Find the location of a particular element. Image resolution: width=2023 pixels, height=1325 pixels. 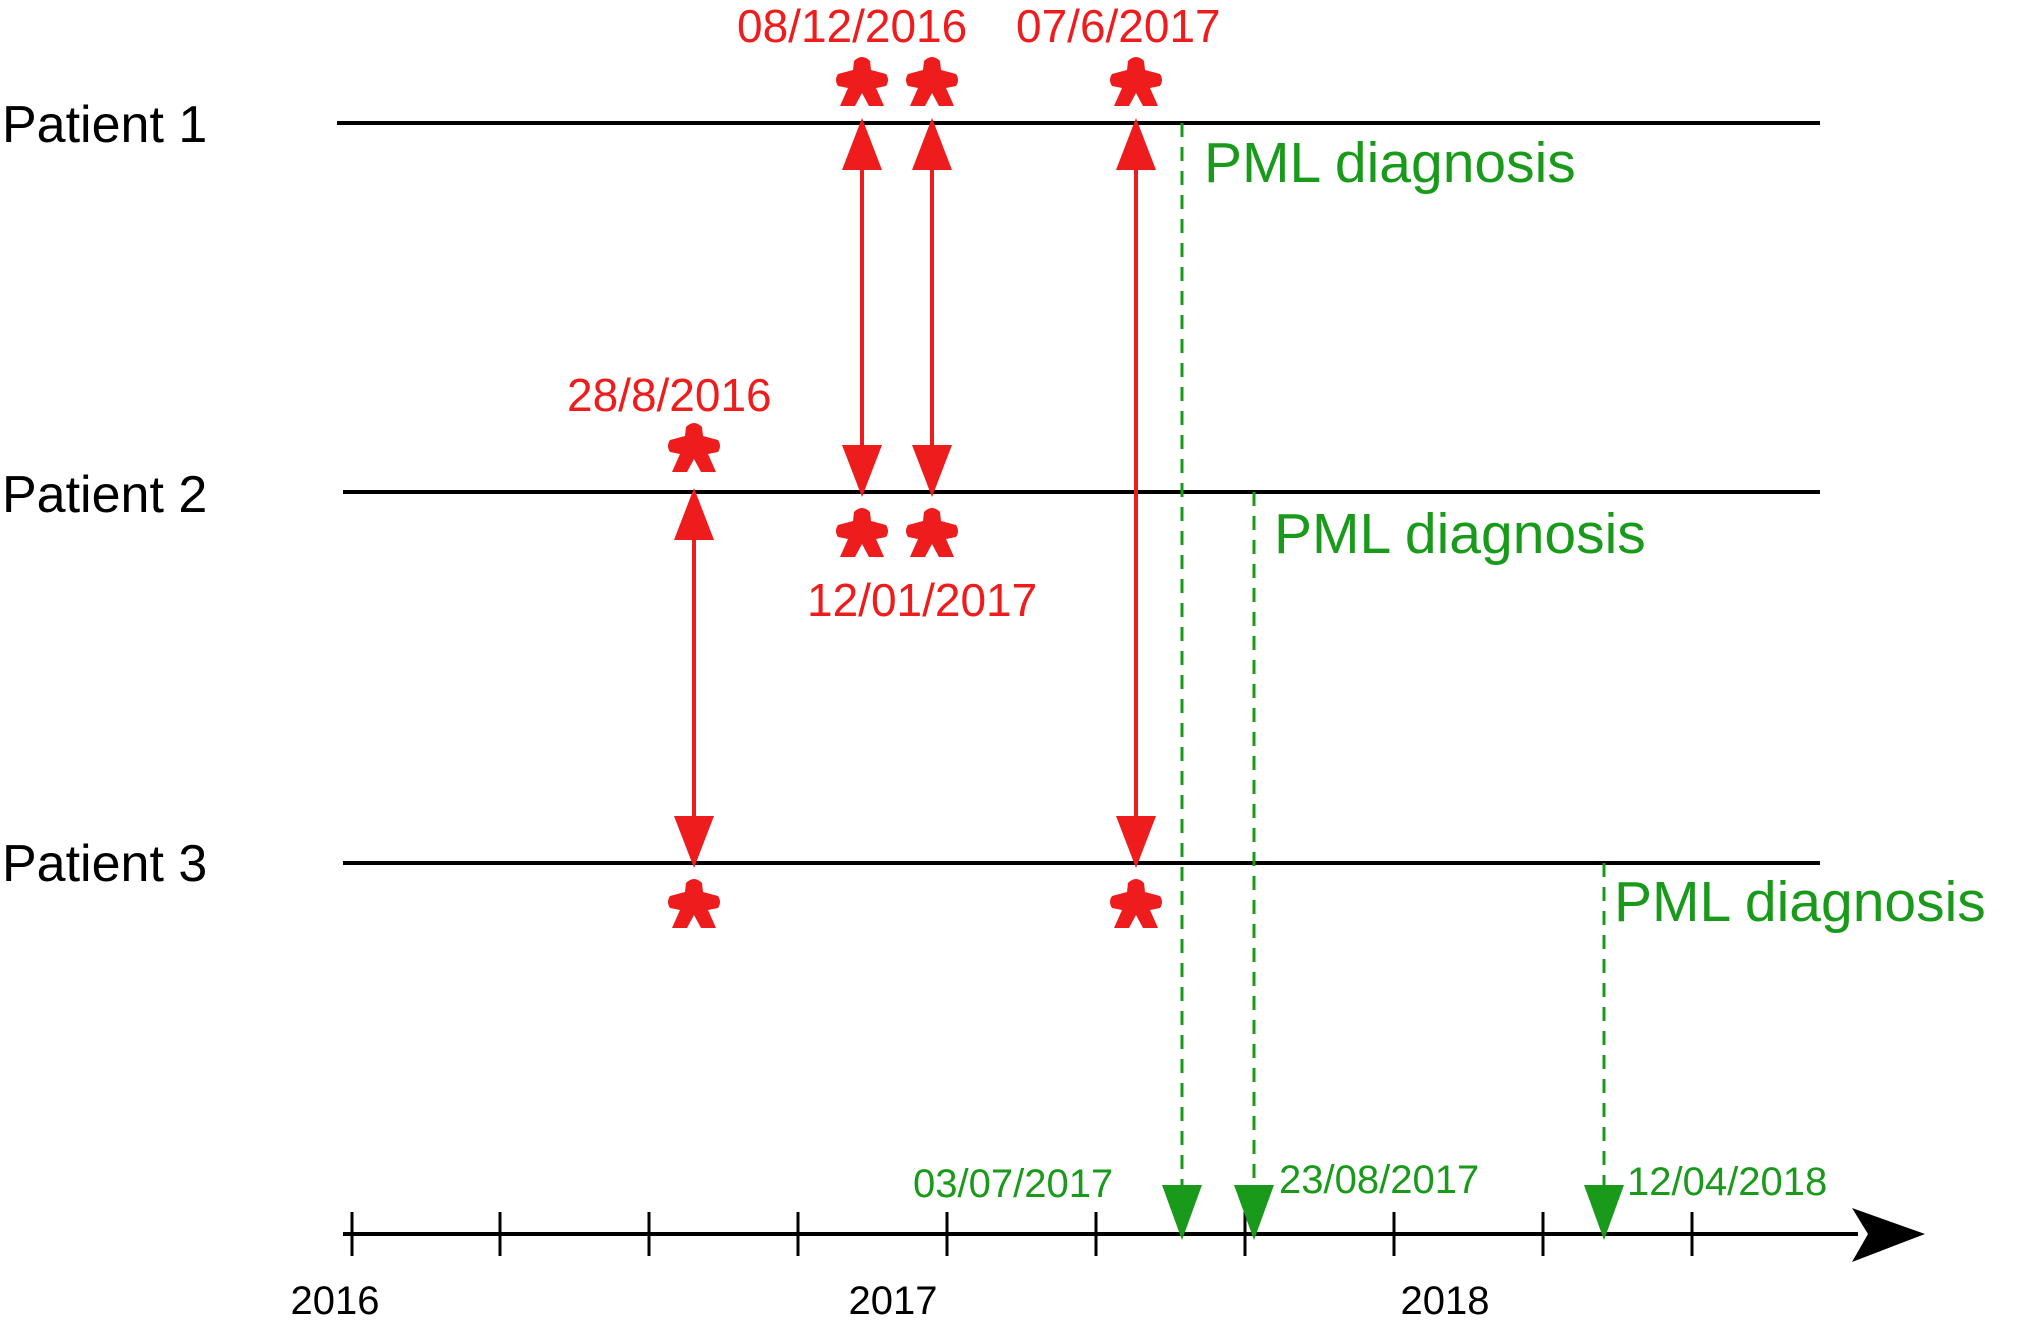

patient-labels: Patient 1 Patient 2 Patient 3 is located at coordinates (104, 494).